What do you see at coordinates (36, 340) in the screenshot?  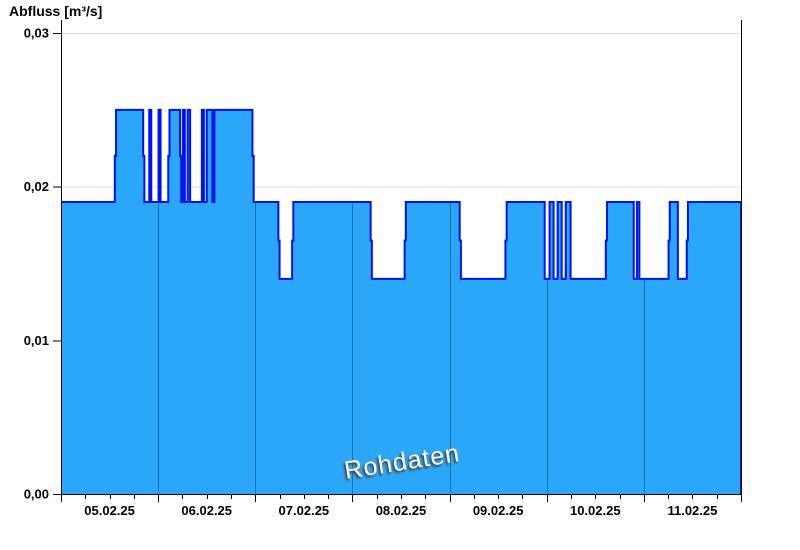 I see `y-tick-label: 0,01` at bounding box center [36, 340].